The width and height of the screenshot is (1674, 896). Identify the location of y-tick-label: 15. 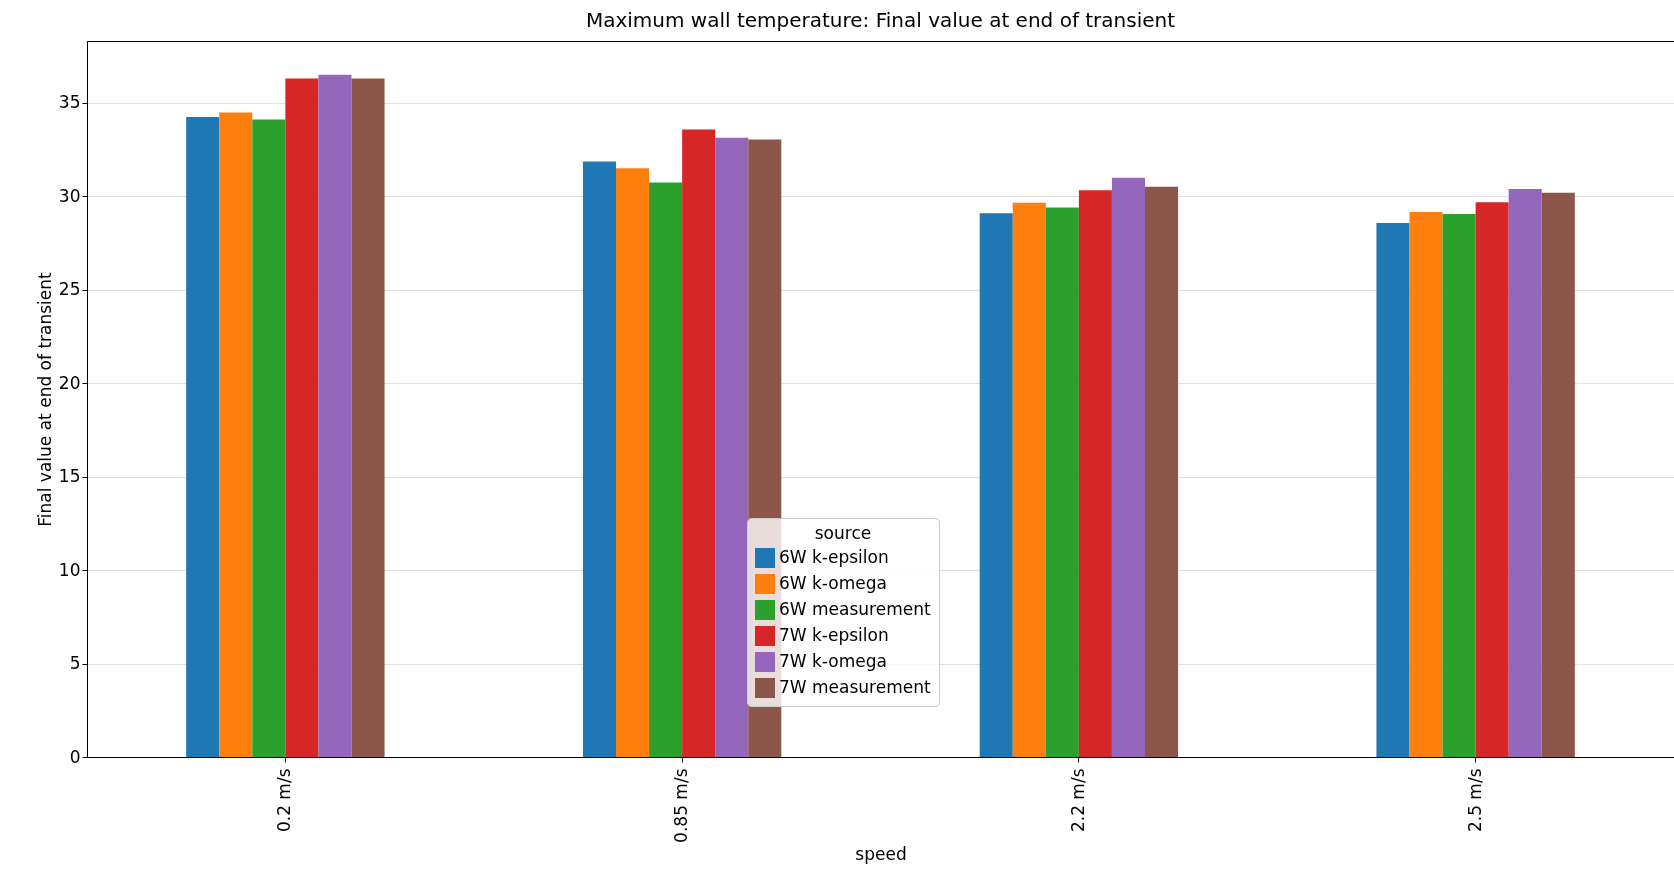
(69, 476).